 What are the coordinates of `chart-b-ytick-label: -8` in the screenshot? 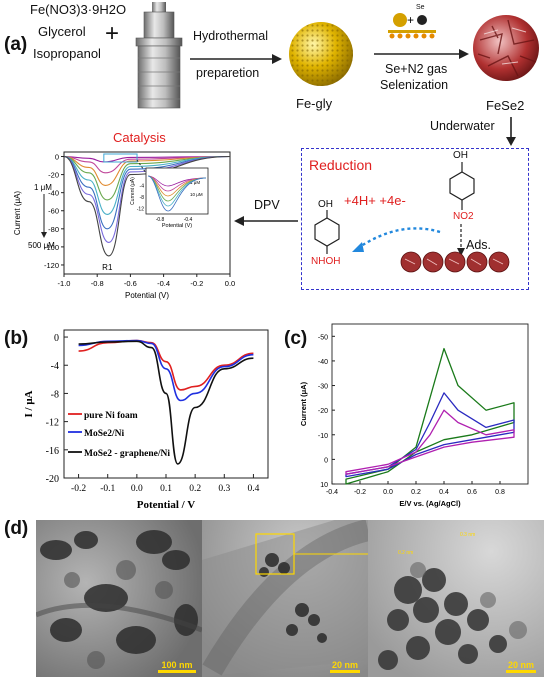 It's located at (55, 394).